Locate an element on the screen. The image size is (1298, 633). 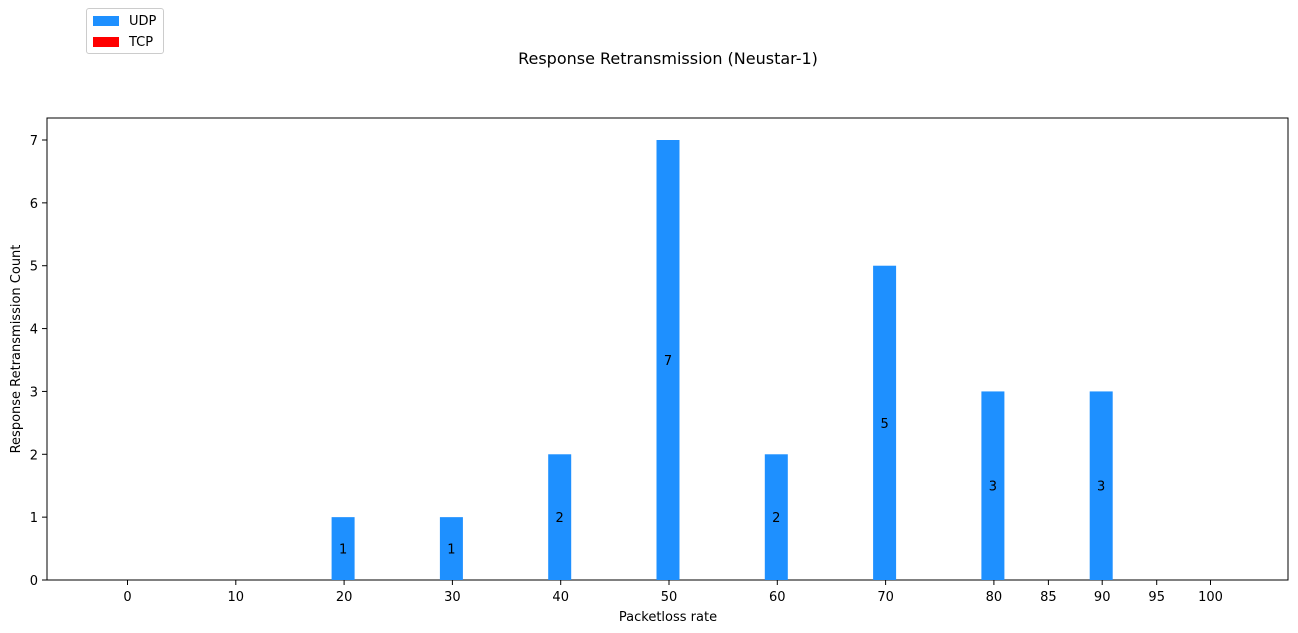
legend-item-udp: UDP is located at coordinates (125, 21).